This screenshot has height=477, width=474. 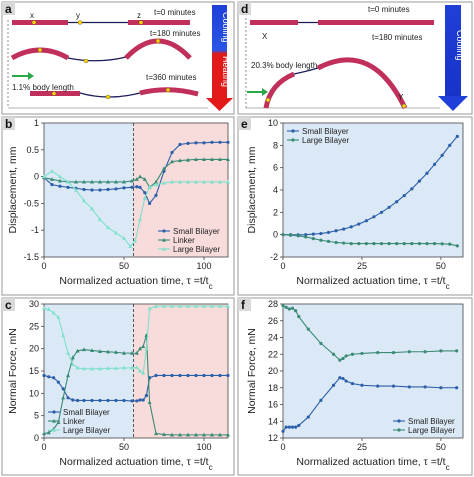 I want to click on time-d0: t=0 minutes, so click(x=389, y=9).